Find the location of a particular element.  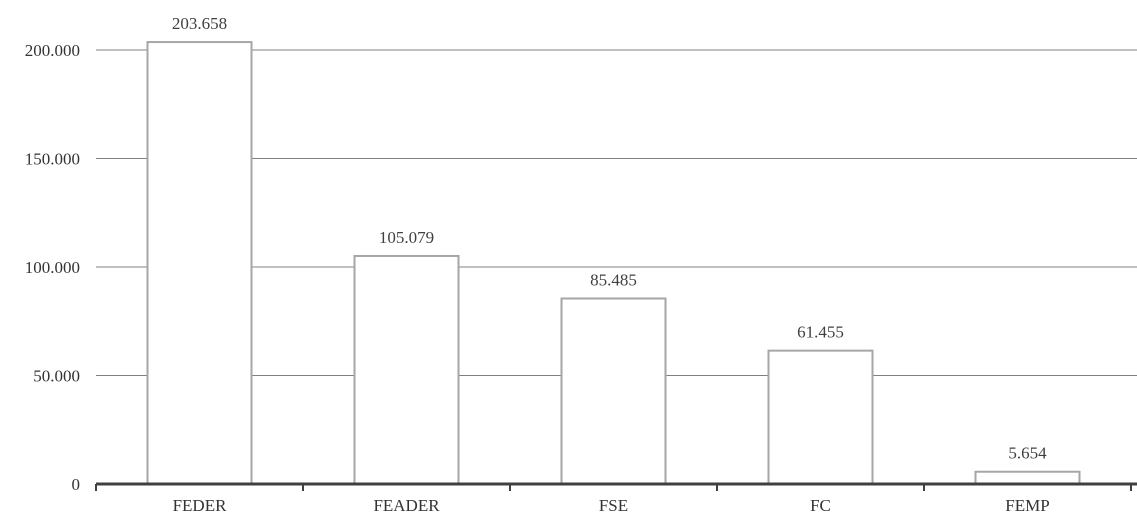

y-tick-label: 200.000 is located at coordinates (52, 50).